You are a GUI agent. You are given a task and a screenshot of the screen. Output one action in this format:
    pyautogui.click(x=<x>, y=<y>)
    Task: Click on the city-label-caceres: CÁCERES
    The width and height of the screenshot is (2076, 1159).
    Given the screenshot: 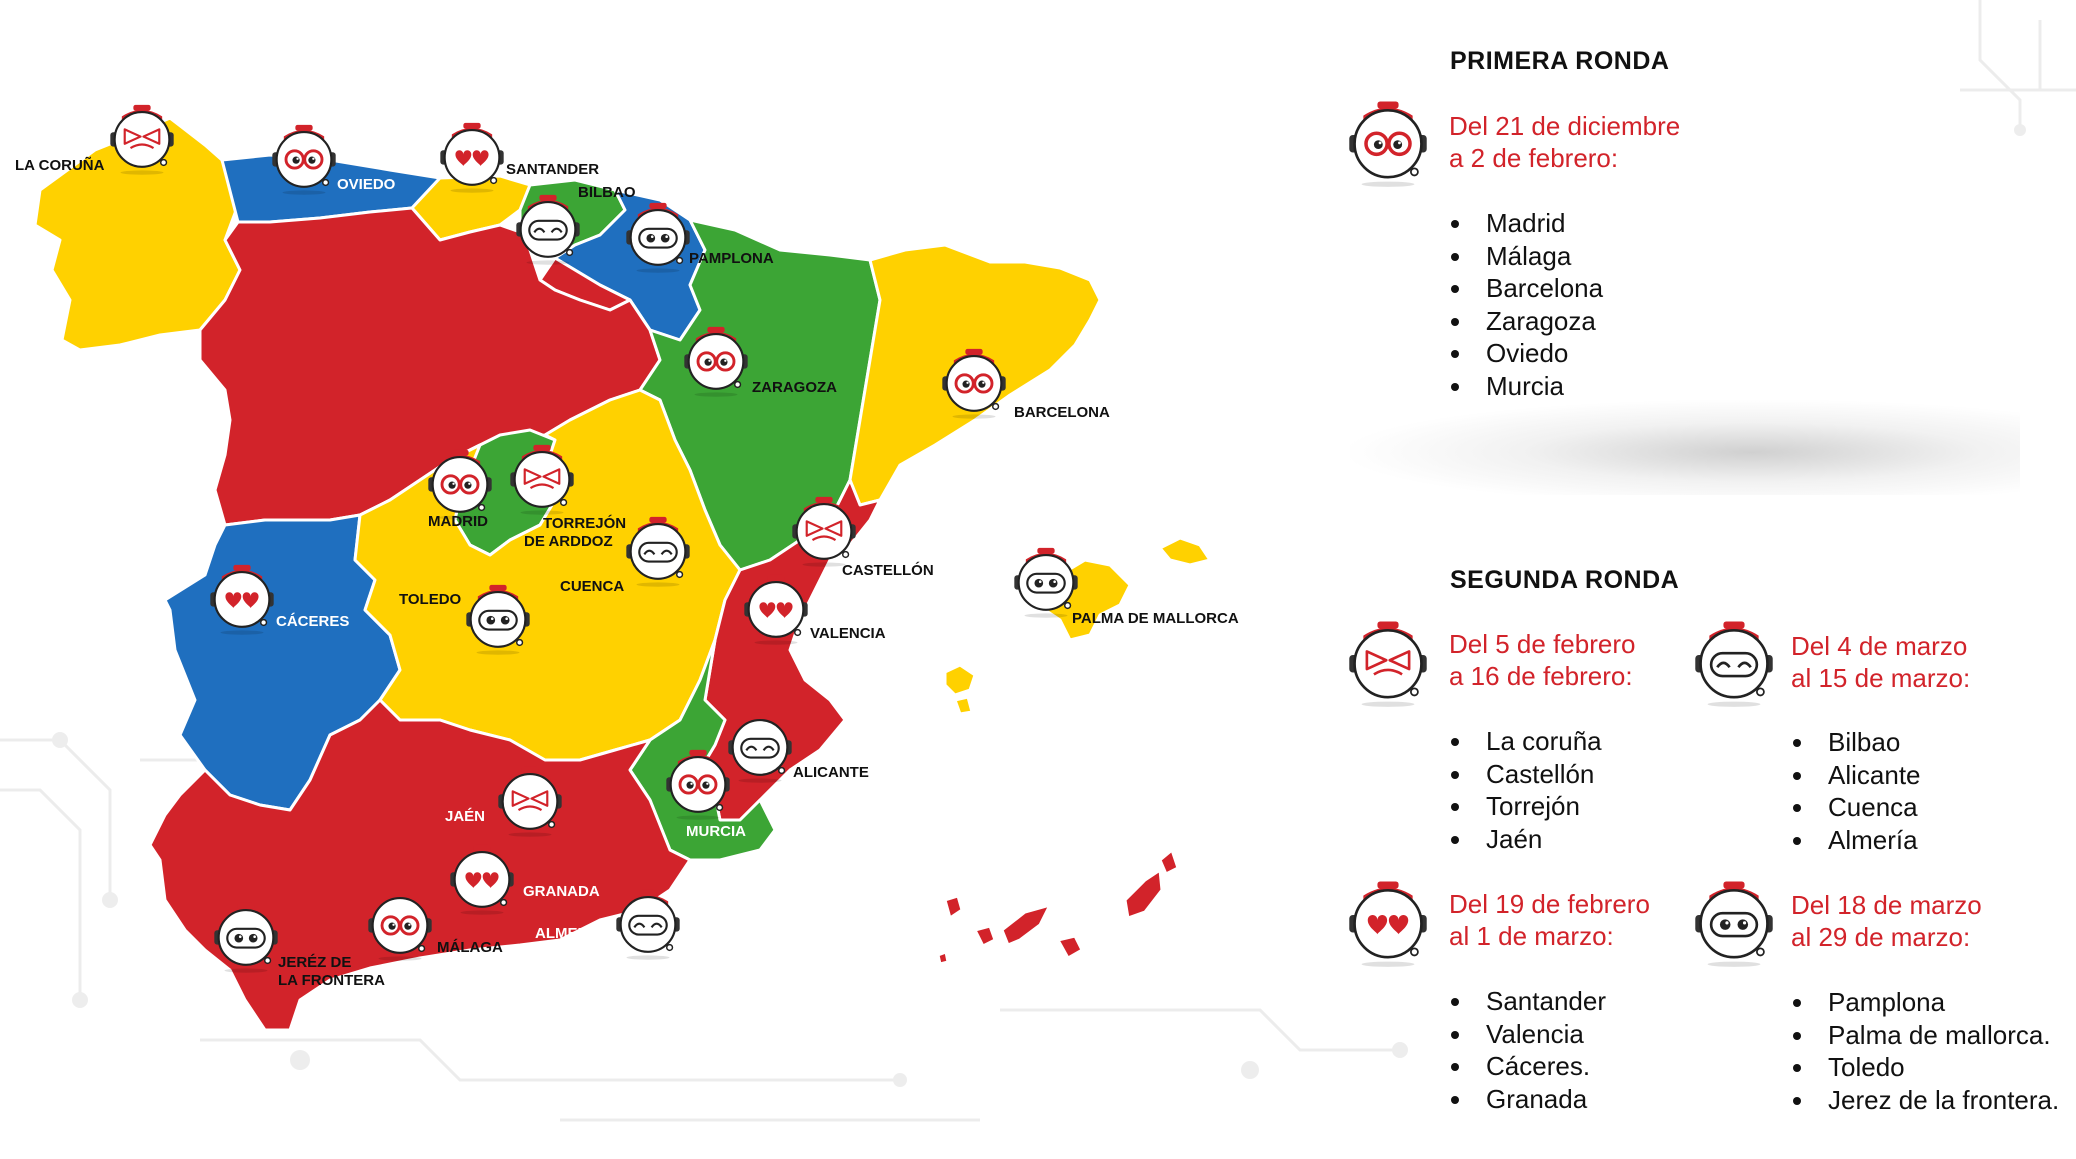 What is the action you would take?
    pyautogui.click(x=313, y=621)
    